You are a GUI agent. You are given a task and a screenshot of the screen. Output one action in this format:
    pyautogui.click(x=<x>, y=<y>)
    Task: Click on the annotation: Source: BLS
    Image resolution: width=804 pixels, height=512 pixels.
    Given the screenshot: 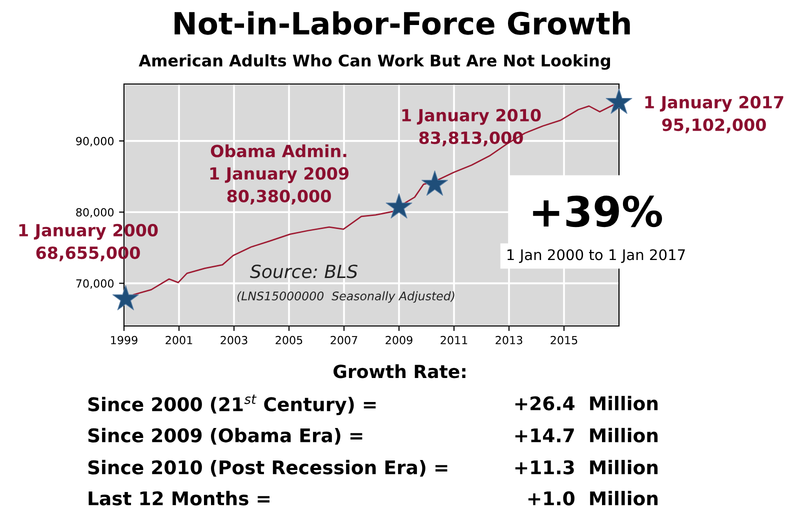 What is the action you would take?
    pyautogui.click(x=304, y=271)
    